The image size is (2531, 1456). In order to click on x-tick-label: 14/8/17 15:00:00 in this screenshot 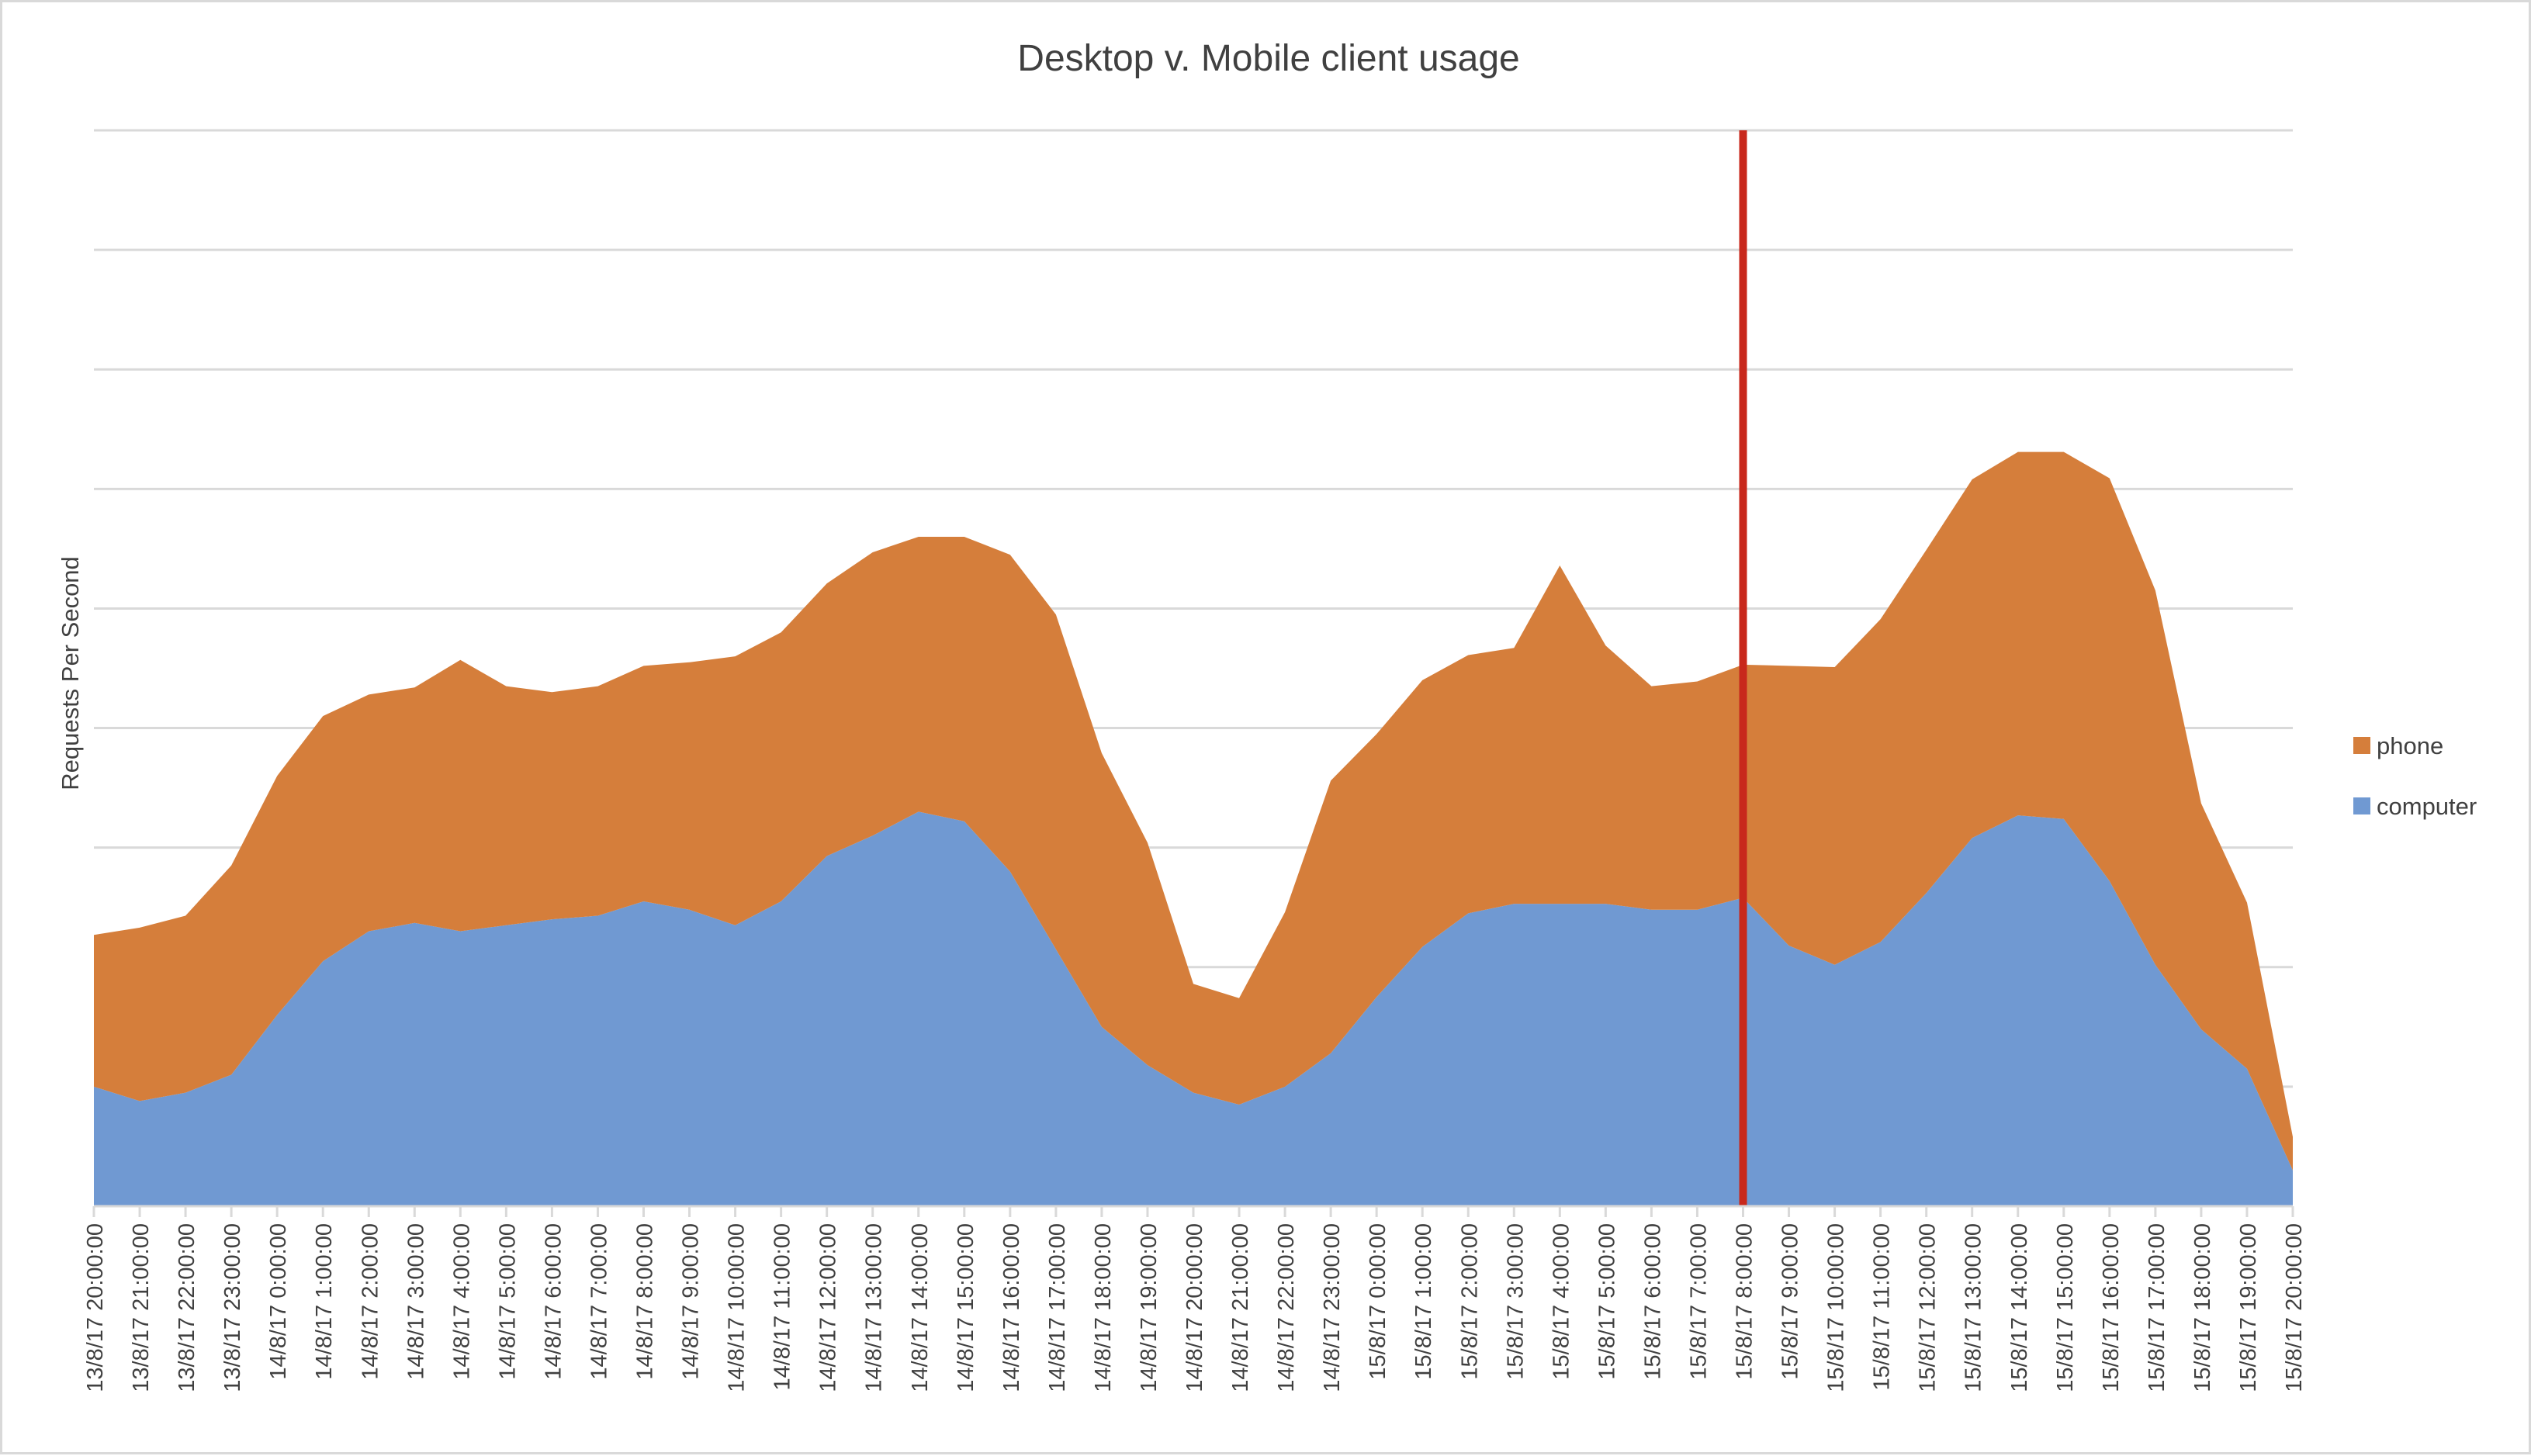, I will do `click(966, 1307)`.